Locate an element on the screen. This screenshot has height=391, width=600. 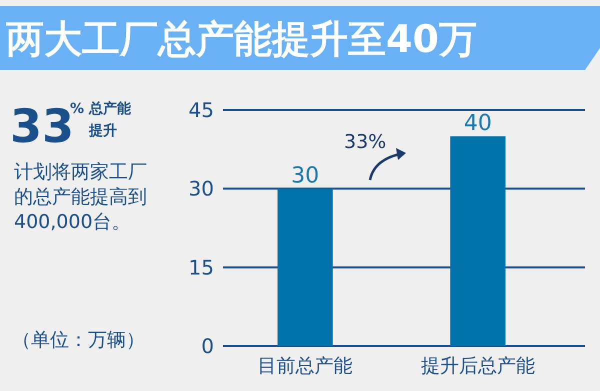
x-tick-label: 目前总产能 is located at coordinates (305, 366).